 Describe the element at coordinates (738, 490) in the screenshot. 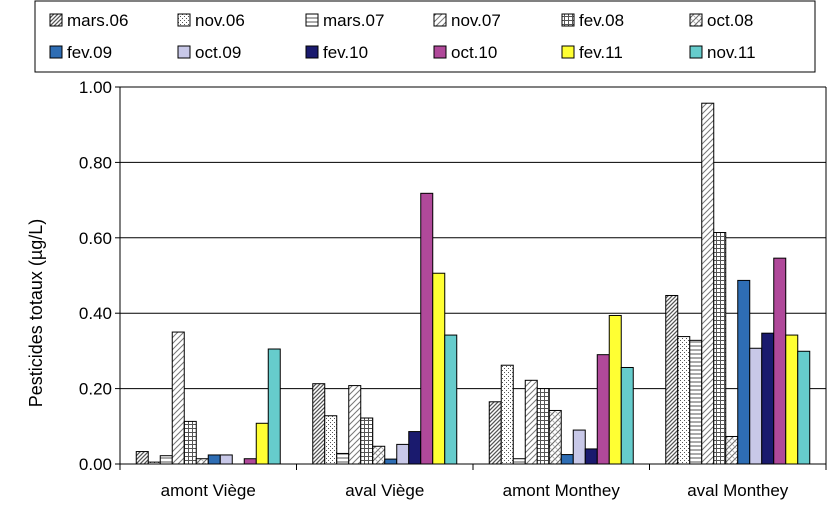

I see `x-tick-label: aval Monthey` at that location.